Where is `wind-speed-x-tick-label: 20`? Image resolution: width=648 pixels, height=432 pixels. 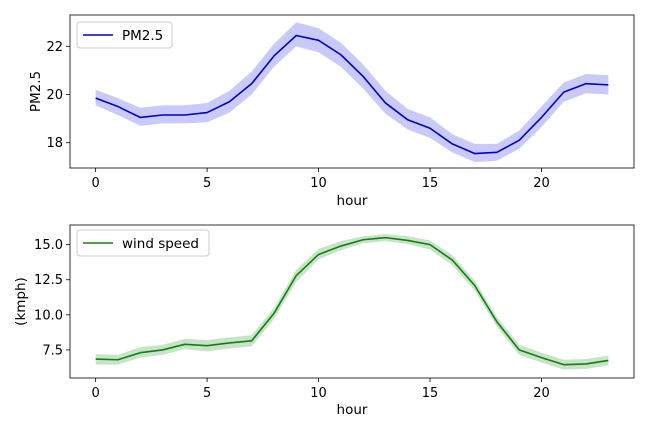 wind-speed-x-tick-label: 20 is located at coordinates (541, 393).